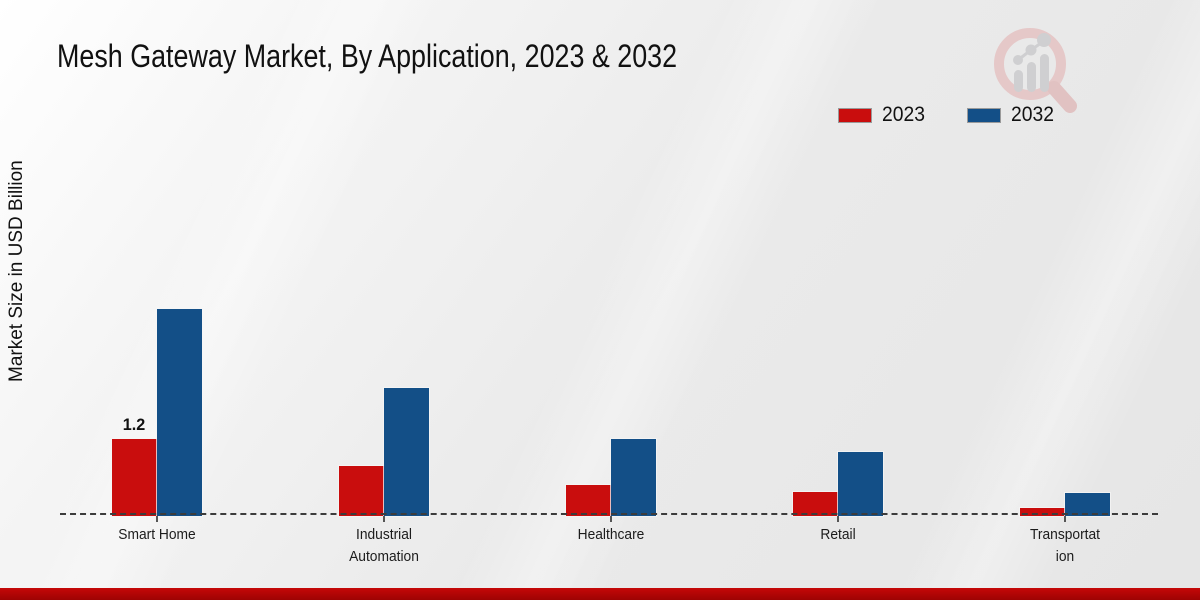 The width and height of the screenshot is (1200, 600). Describe the element at coordinates (383, 519) in the screenshot. I see `x-axis-tick-industrial-automation` at that location.